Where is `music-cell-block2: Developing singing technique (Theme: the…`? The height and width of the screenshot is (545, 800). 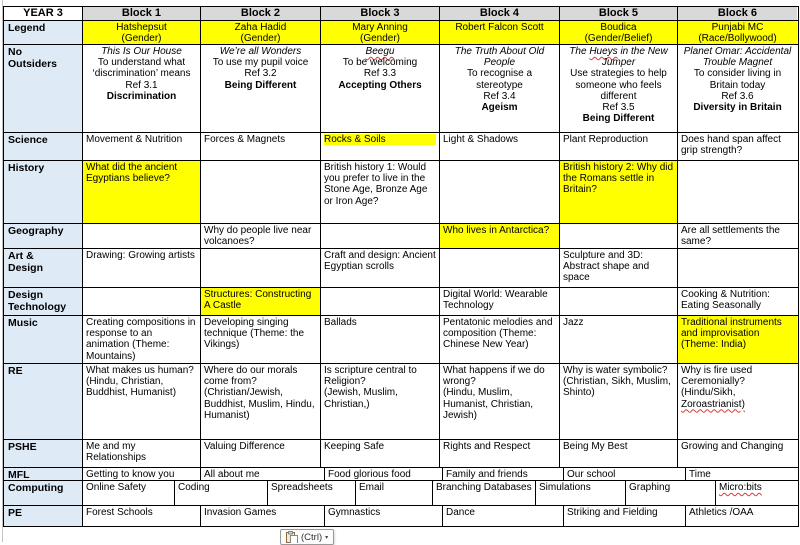
music-cell-block2: Developing singing technique (Theme: the… is located at coordinates (261, 339).